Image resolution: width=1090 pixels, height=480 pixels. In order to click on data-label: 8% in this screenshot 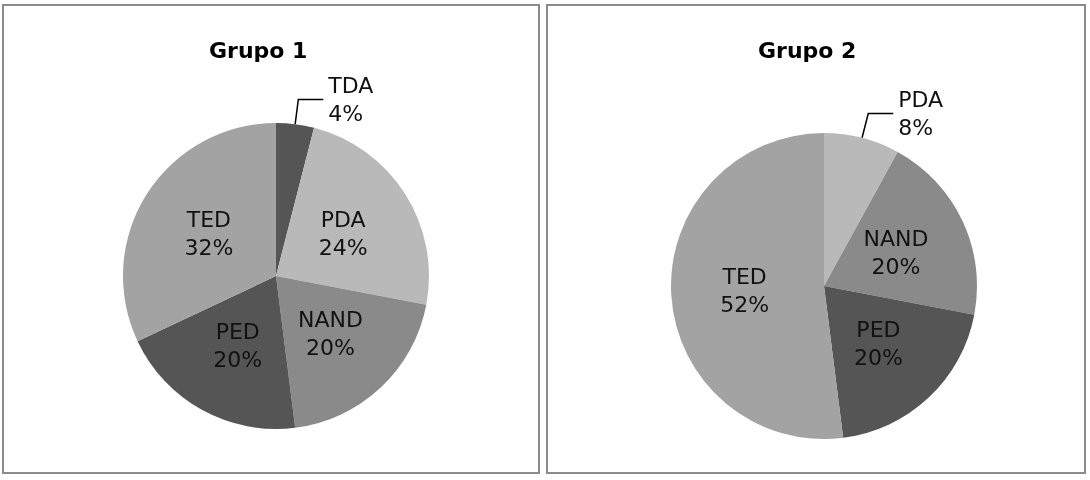, I will do `click(916, 128)`.